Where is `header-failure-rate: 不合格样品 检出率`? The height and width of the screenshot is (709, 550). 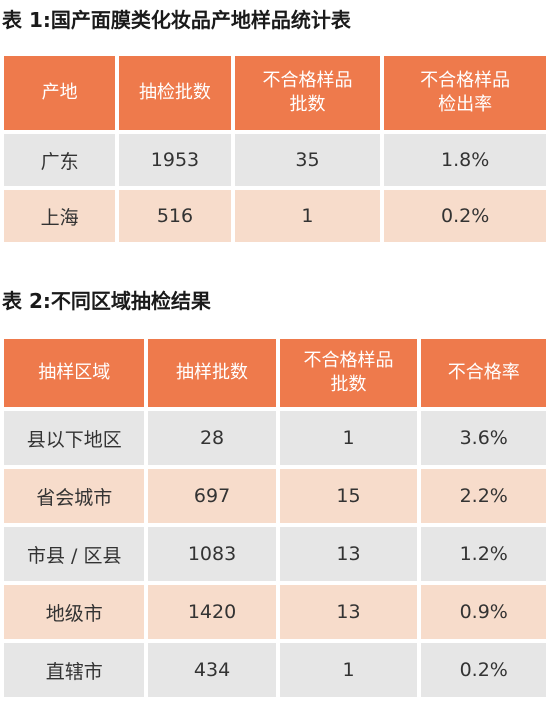
header-failure-rate: 不合格样品 检出率 is located at coordinates (465, 93).